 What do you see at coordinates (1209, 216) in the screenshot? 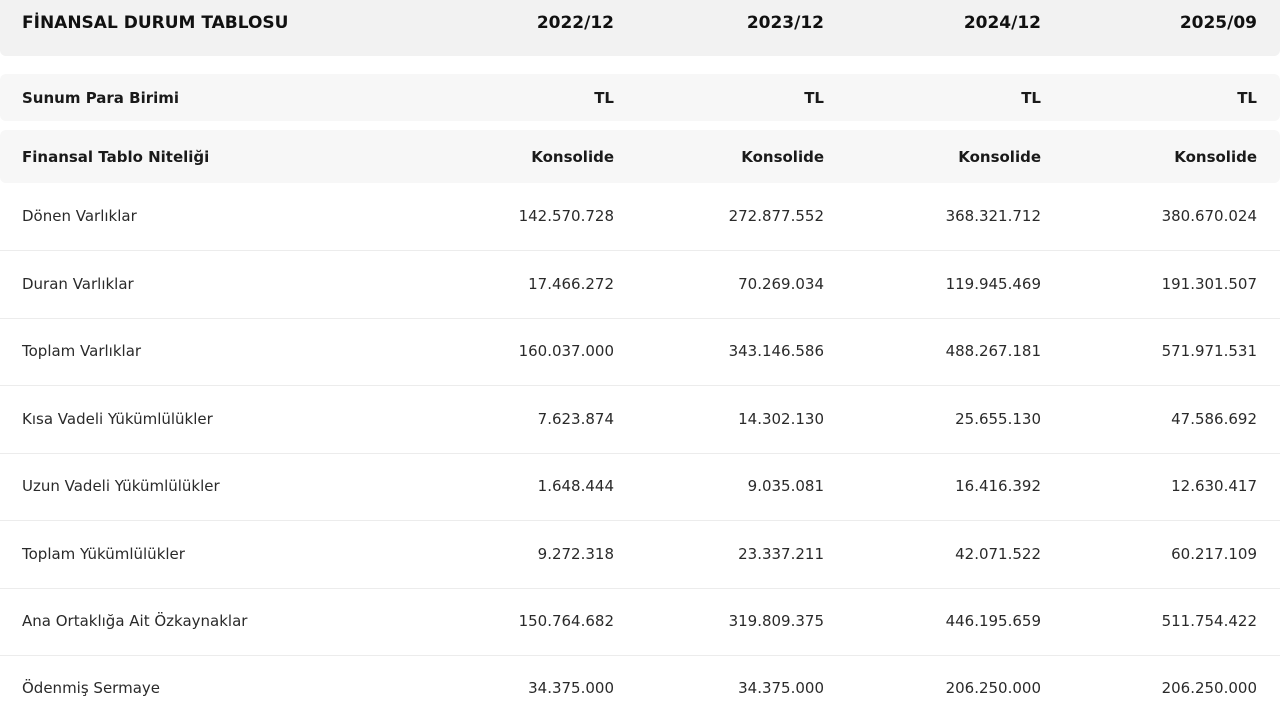
I see `row-value: 380.670.024` at bounding box center [1209, 216].